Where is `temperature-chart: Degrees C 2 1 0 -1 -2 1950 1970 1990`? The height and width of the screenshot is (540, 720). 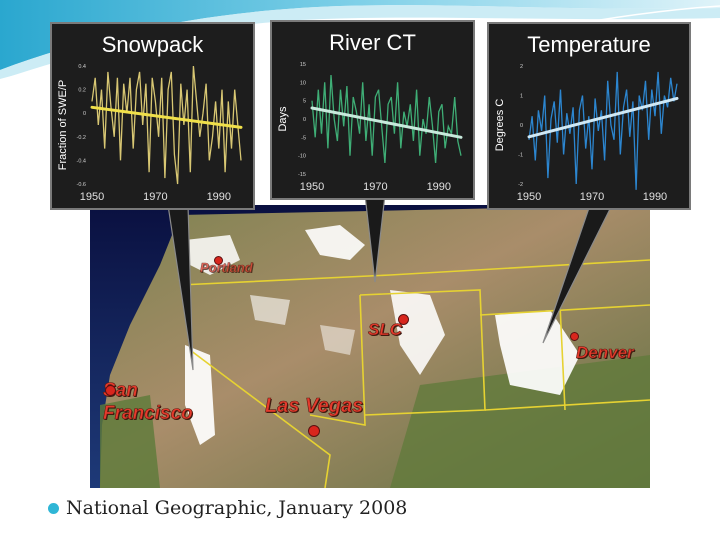 temperature-chart: Degrees C 2 1 0 -1 -2 1950 1970 1990 is located at coordinates (586, 133).